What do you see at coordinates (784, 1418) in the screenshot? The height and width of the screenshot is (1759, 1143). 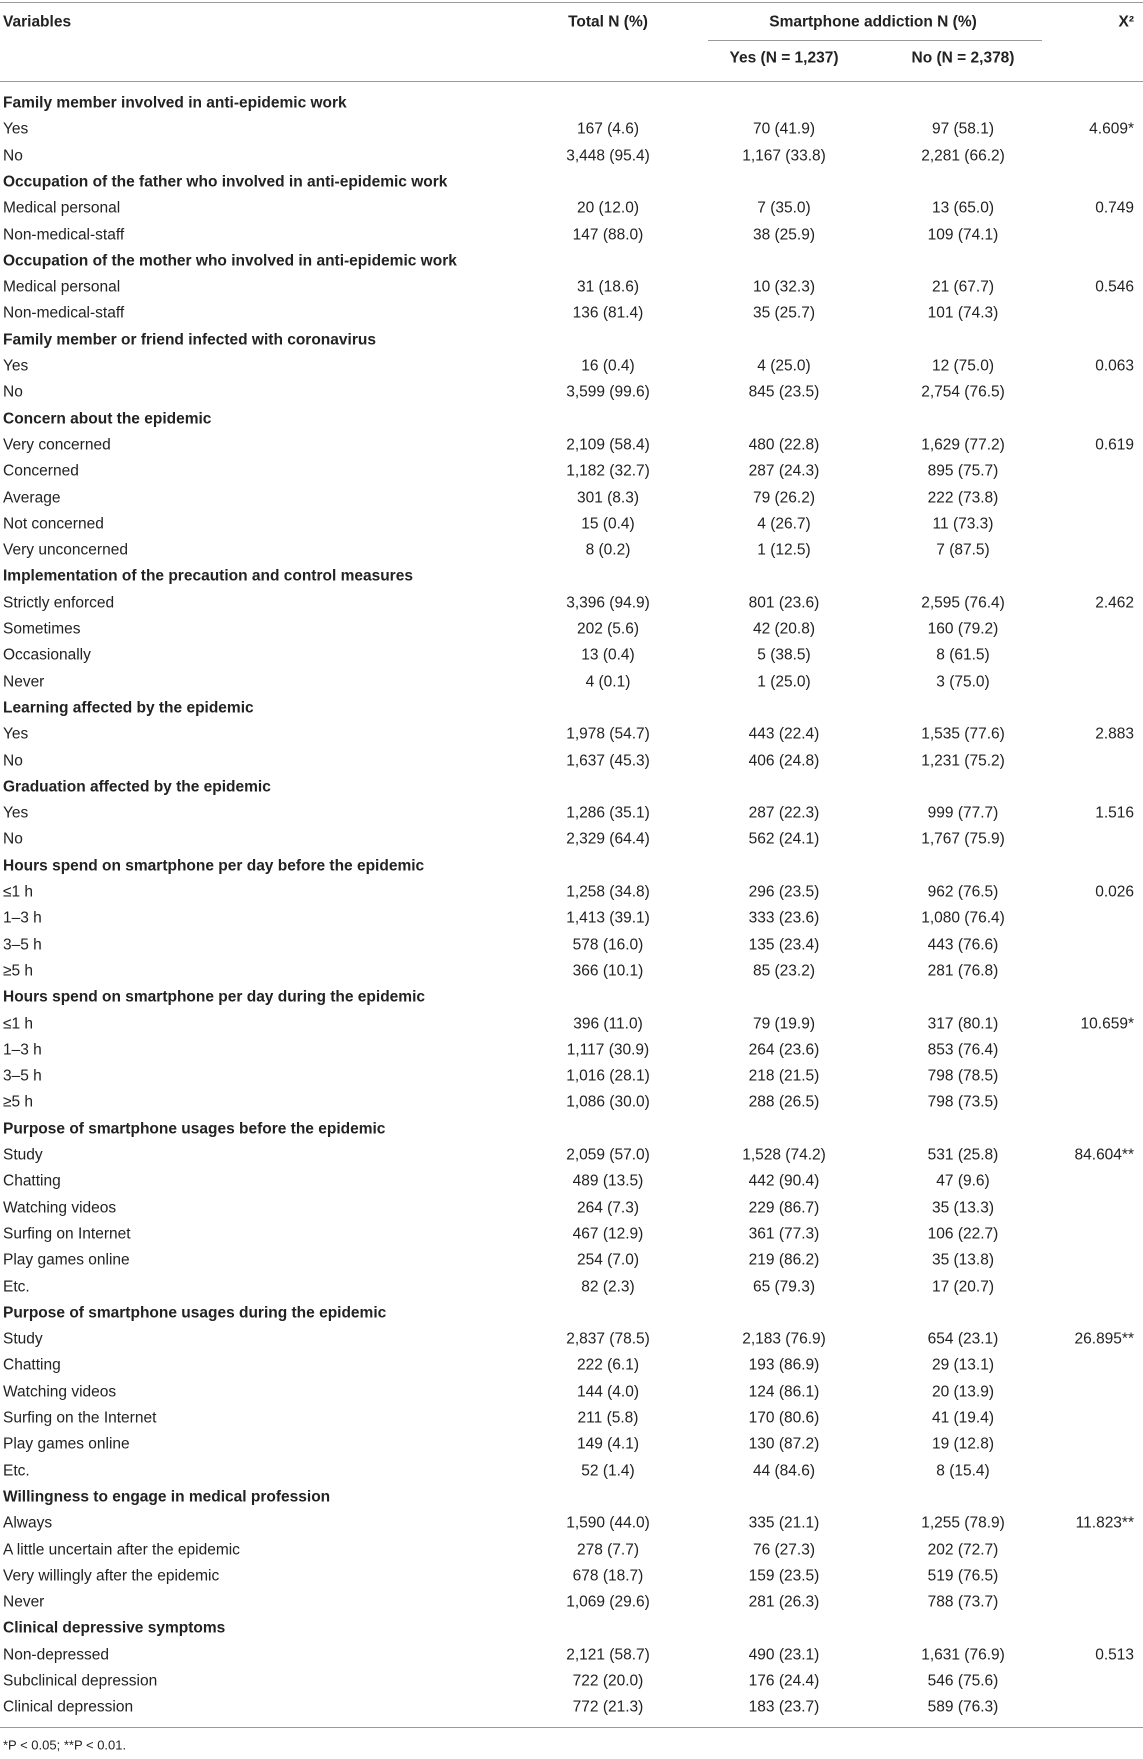 I see `cell: 170 (80.6)` at bounding box center [784, 1418].